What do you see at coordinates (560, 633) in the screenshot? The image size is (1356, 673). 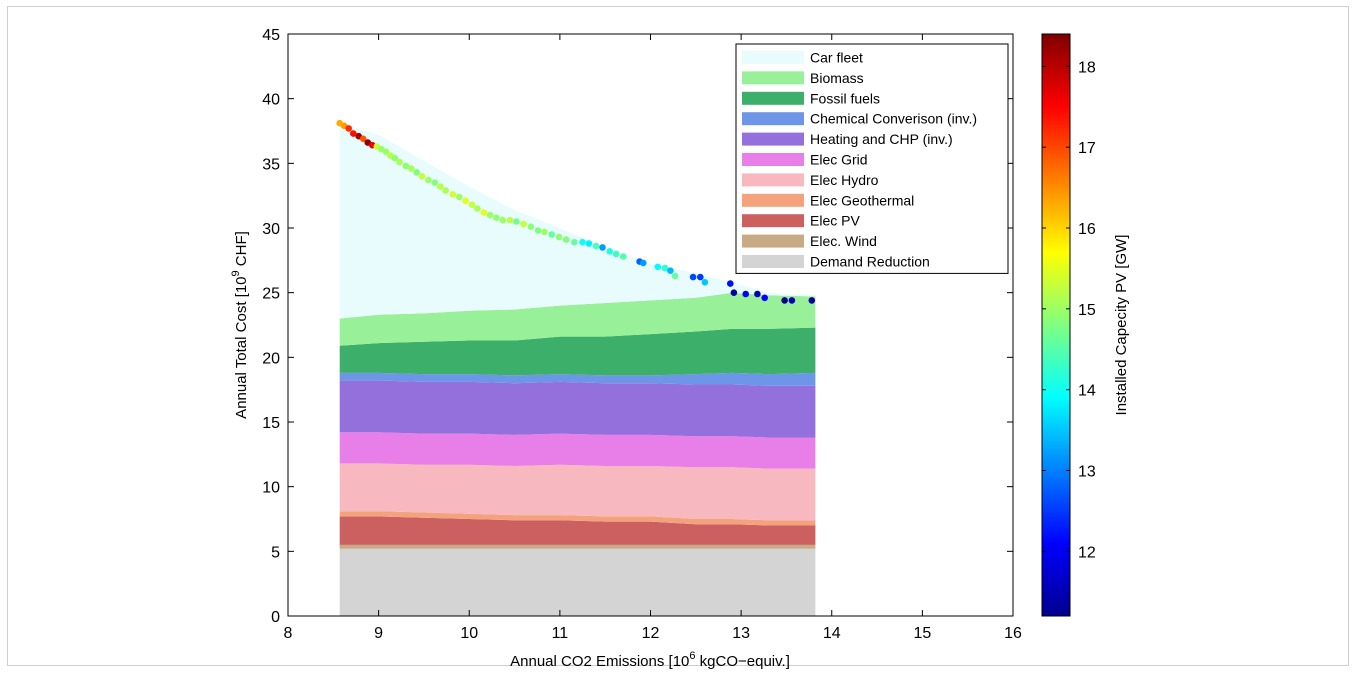 I see `x-tick-label: 11` at bounding box center [560, 633].